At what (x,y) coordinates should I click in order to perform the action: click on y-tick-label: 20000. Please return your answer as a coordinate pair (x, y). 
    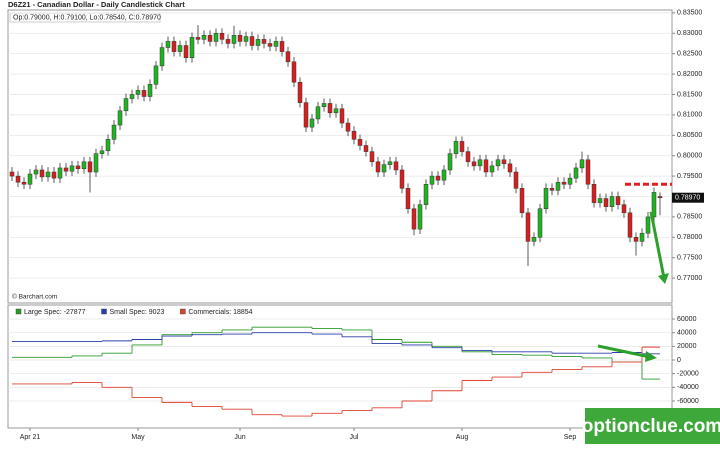
    Looking at the image, I should click on (687, 346).